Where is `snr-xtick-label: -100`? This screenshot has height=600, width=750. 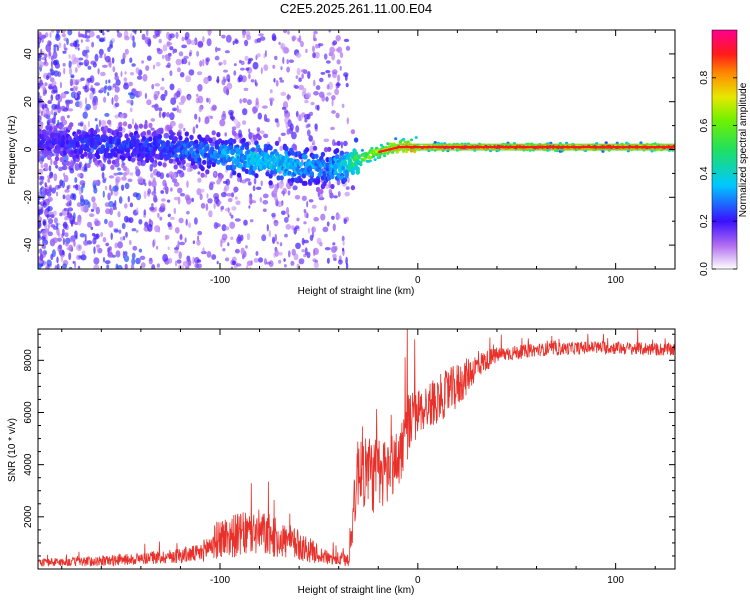 snr-xtick-label: -100 is located at coordinates (220, 580).